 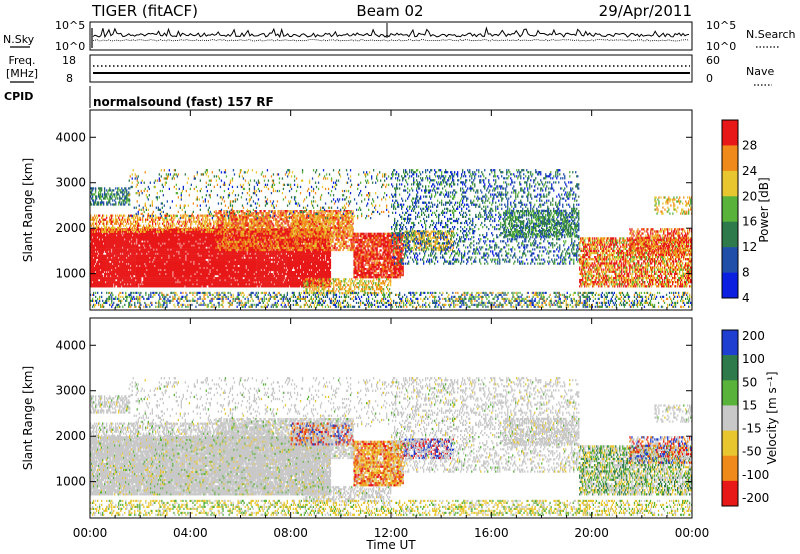 What do you see at coordinates (70, 25) in the screenshot?
I see `noise-top-tick: 10^5` at bounding box center [70, 25].